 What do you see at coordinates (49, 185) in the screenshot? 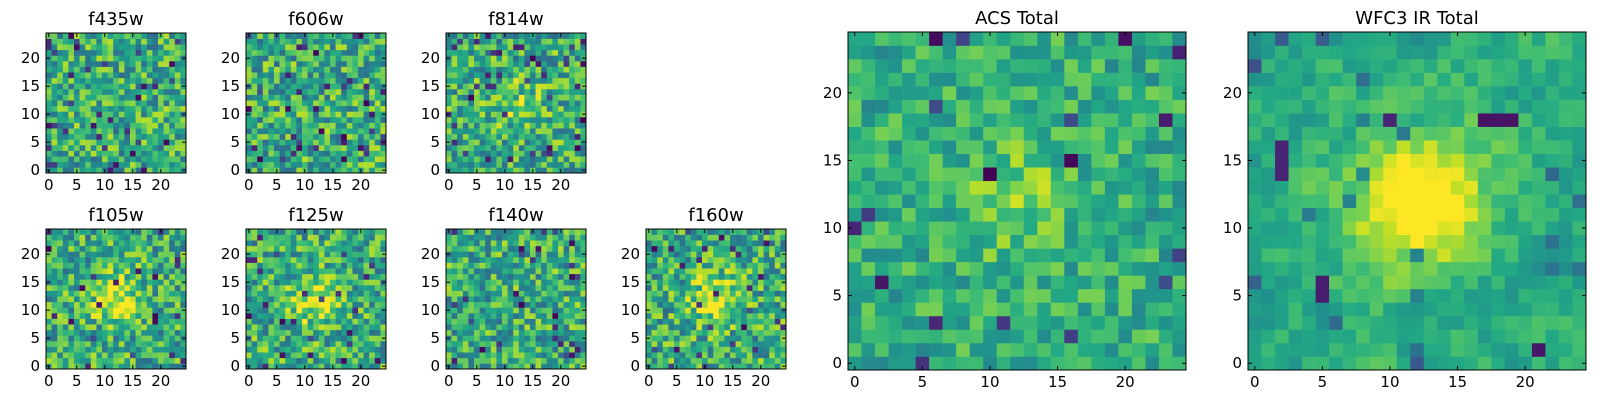
I see `x-tick-label: 0` at bounding box center [49, 185].